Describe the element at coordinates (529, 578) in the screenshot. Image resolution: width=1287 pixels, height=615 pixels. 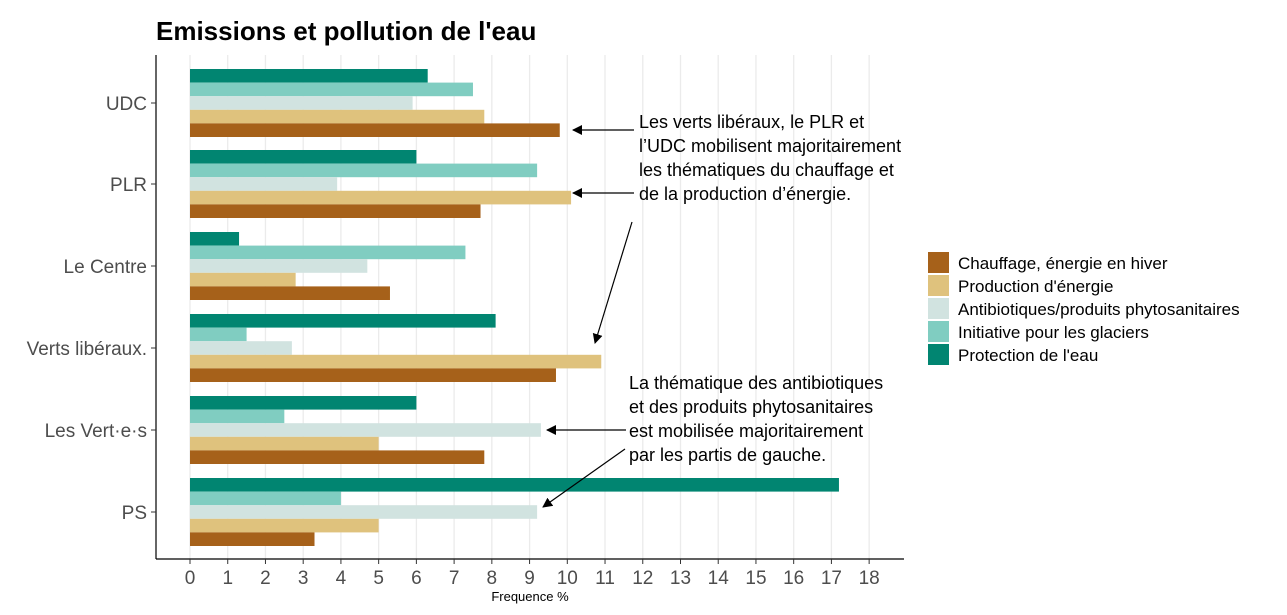
I see `x-tick-label: 9` at that location.